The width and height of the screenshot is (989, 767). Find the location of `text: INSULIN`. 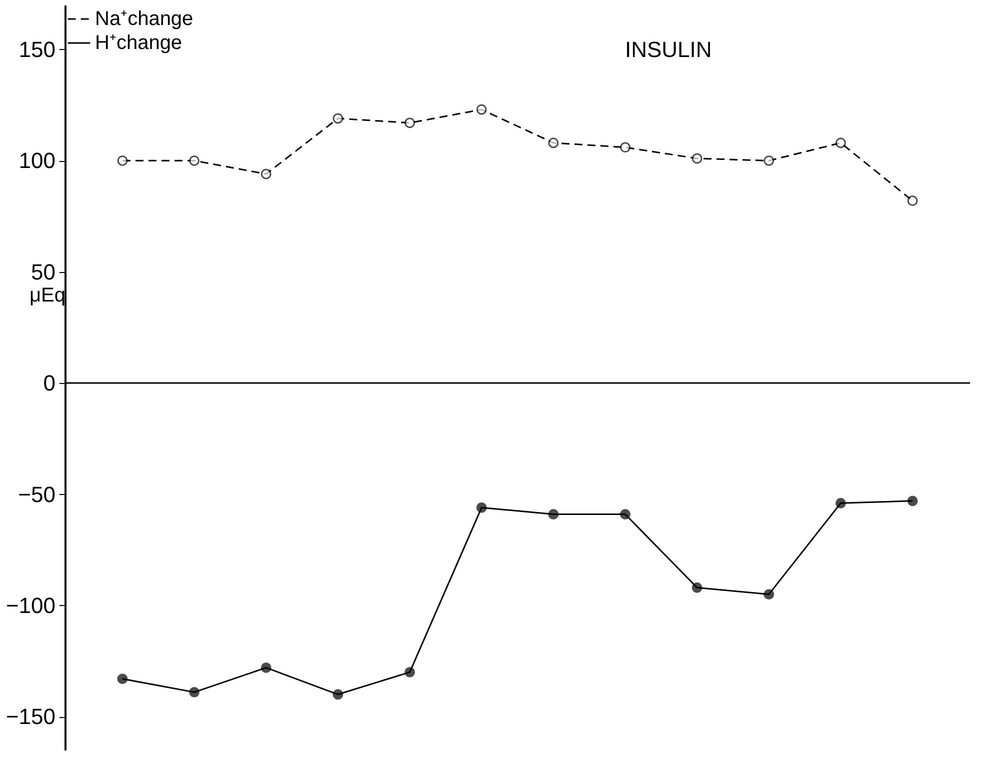

text: INSULIN is located at coordinates (668, 49).